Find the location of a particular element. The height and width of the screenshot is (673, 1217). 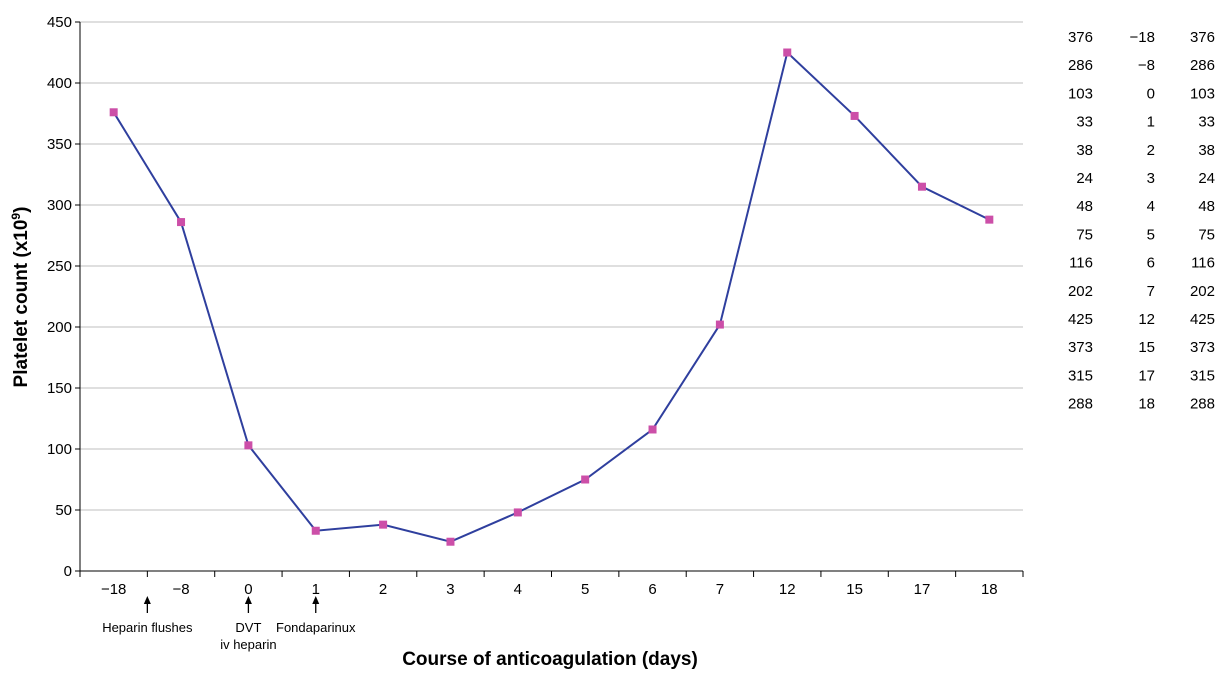

table-cell: 17 is located at coordinates (1146, 375).